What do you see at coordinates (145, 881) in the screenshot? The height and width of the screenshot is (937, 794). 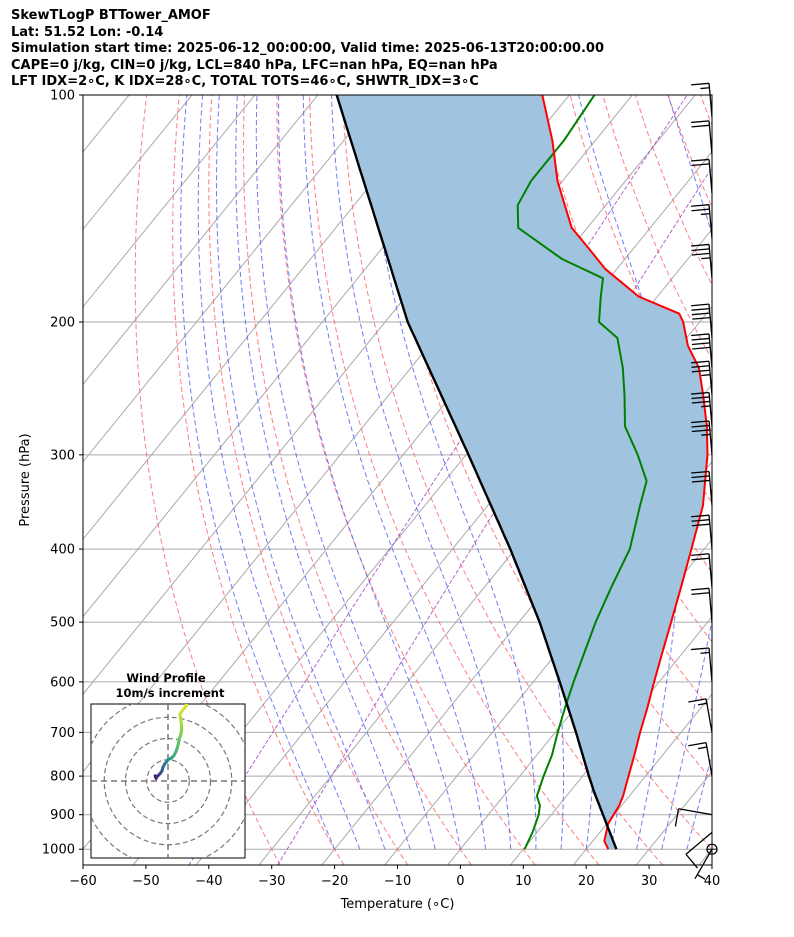 I see `x-tick-label: −50` at bounding box center [145, 881].